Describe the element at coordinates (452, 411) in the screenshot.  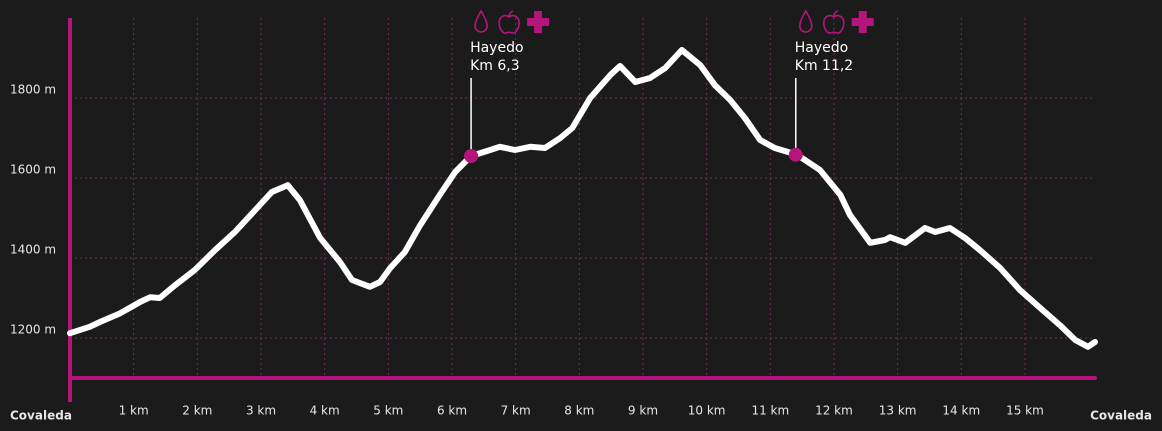
I see `x-tick-label: 6 km` at that location.